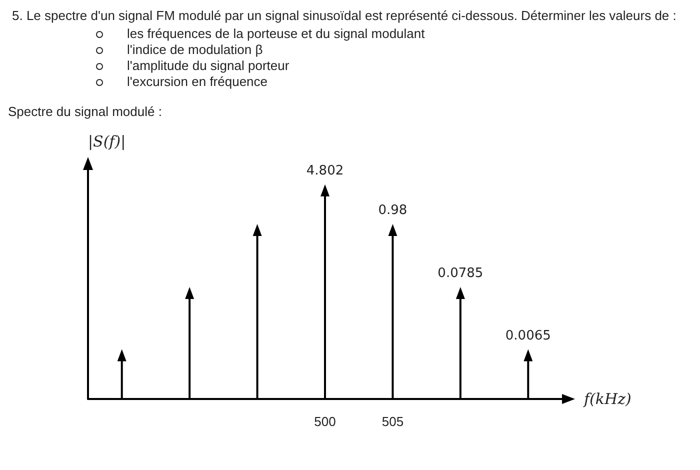 The height and width of the screenshot is (470, 700). What do you see at coordinates (461, 274) in the screenshot?
I see `data-label: 0.0785` at bounding box center [461, 274].